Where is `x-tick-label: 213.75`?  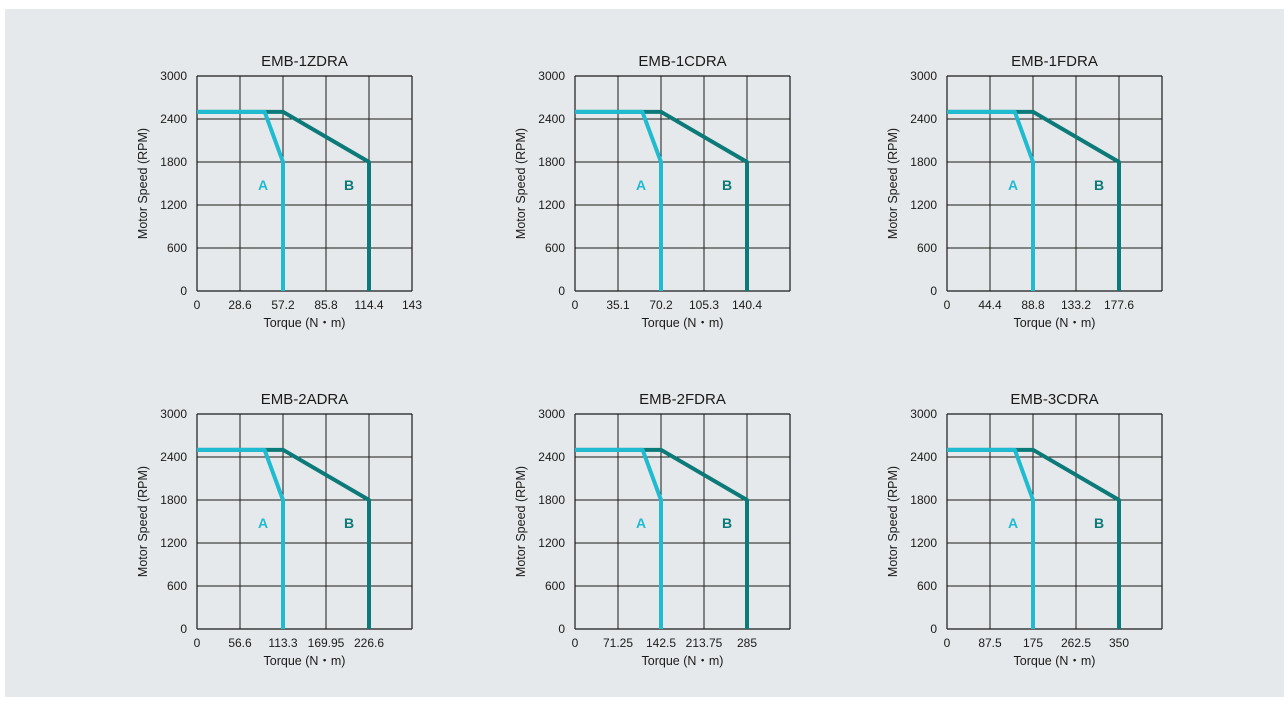
x-tick-label: 213.75 is located at coordinates (704, 643).